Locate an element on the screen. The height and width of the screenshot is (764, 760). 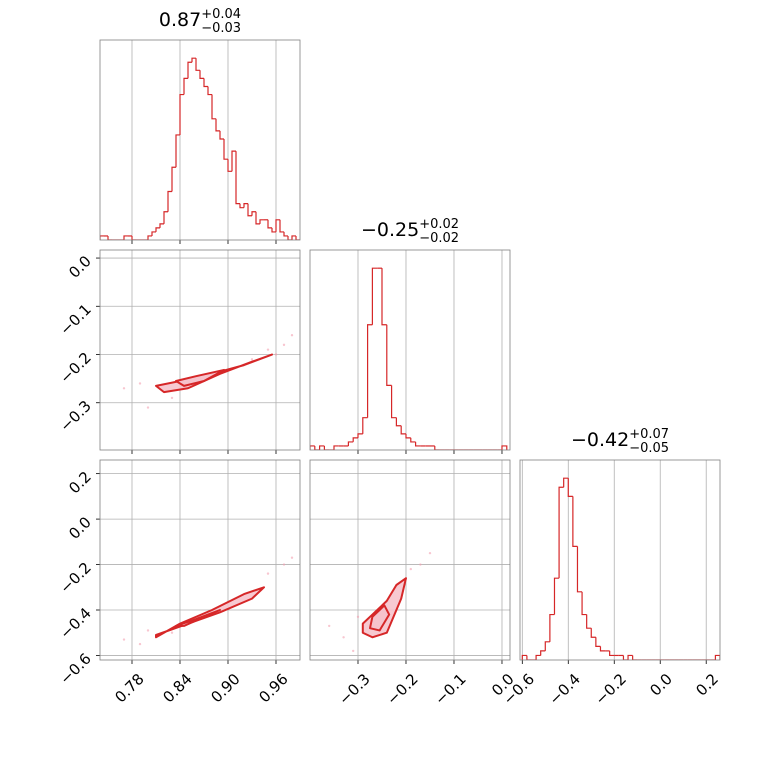
y-tick-label: −0.4 is located at coordinates (75, 623).